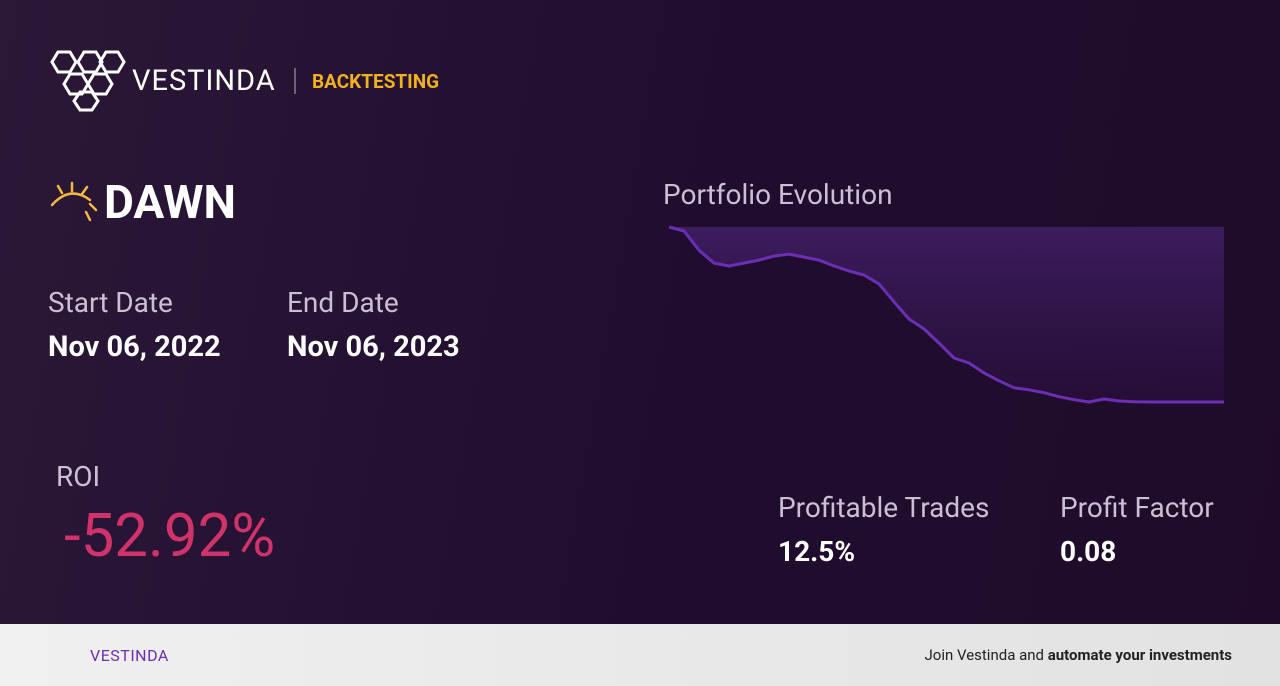 The width and height of the screenshot is (1280, 686). What do you see at coordinates (78, 476) in the screenshot?
I see `roi-label: ROI` at bounding box center [78, 476].